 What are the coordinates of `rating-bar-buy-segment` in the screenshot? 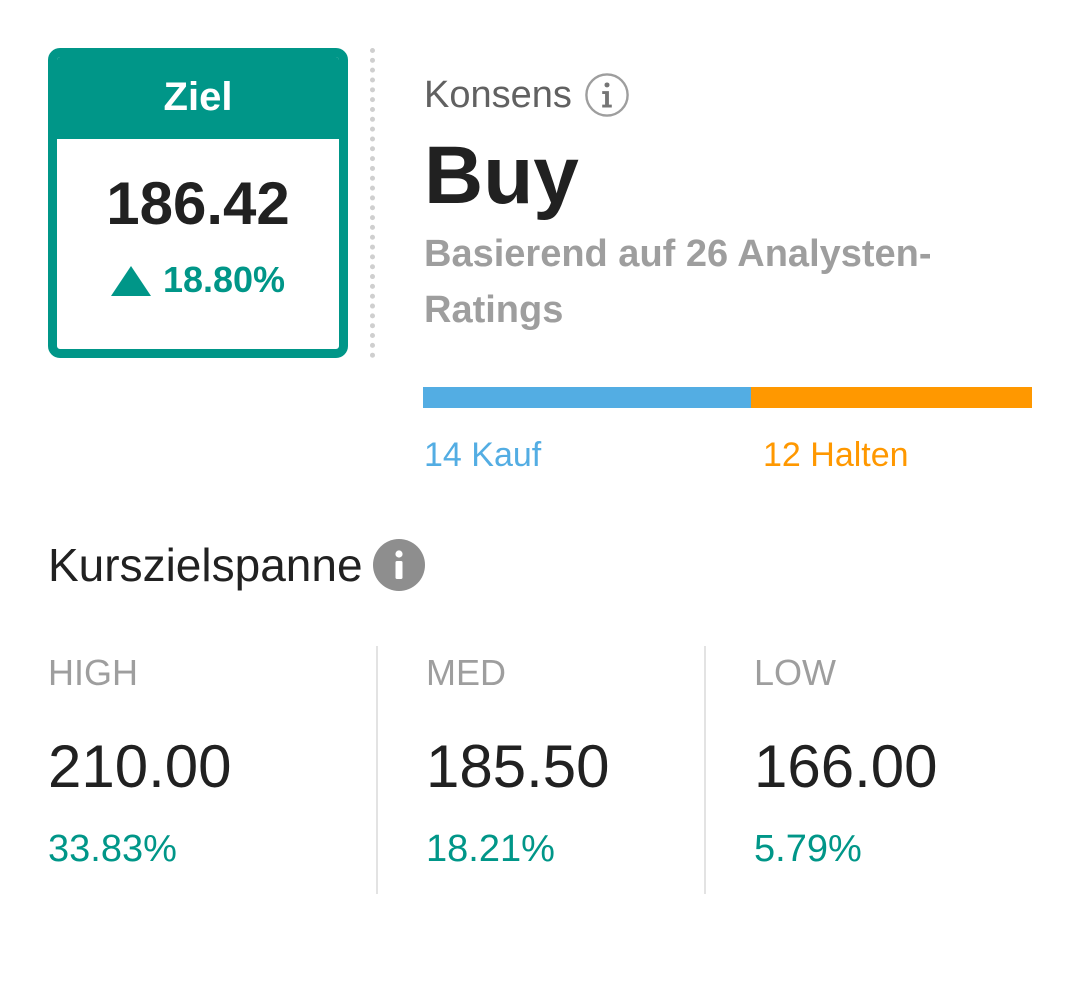 It's located at (587, 397).